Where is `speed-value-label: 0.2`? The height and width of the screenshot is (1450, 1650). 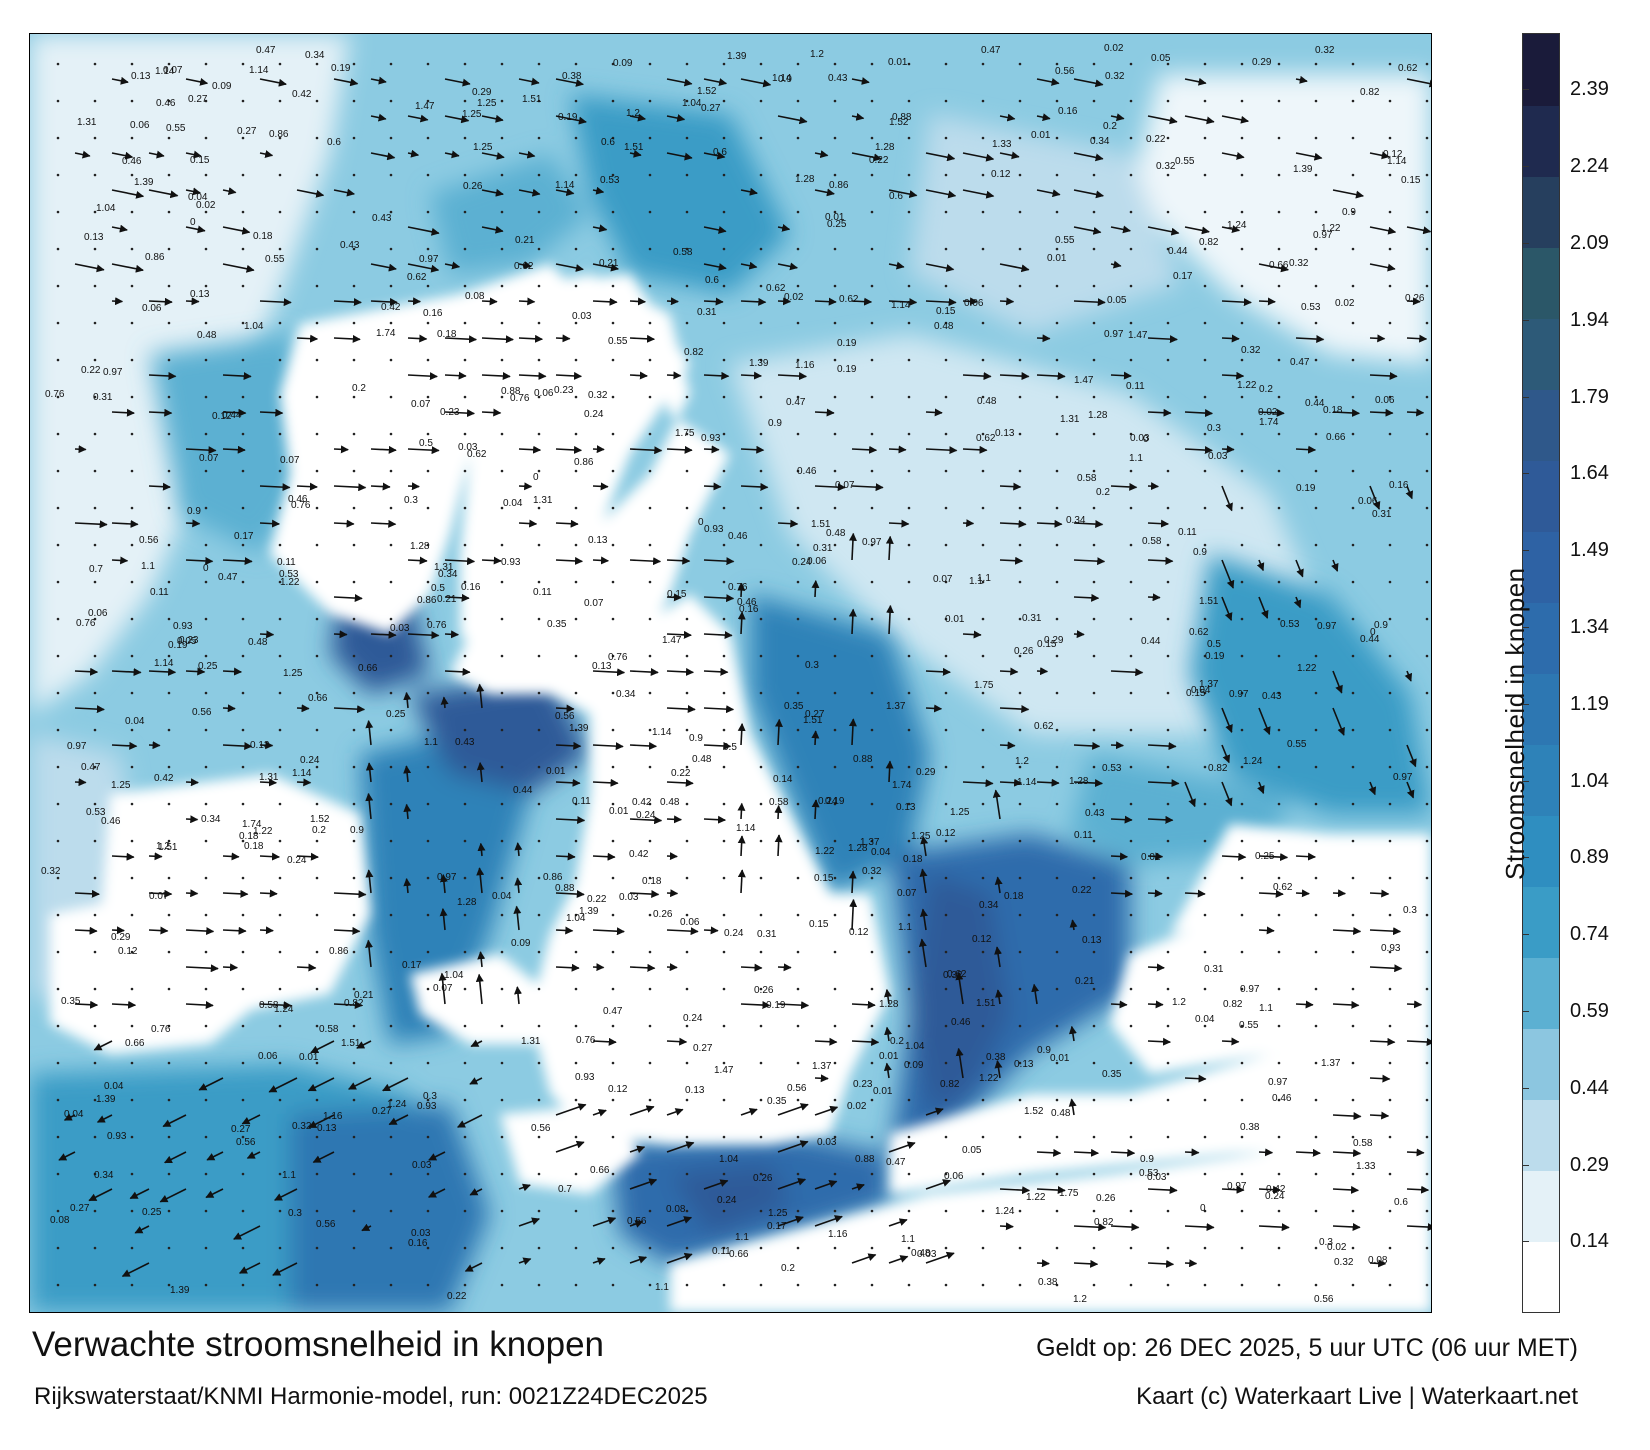 speed-value-label: 0.2 is located at coordinates (1266, 389).